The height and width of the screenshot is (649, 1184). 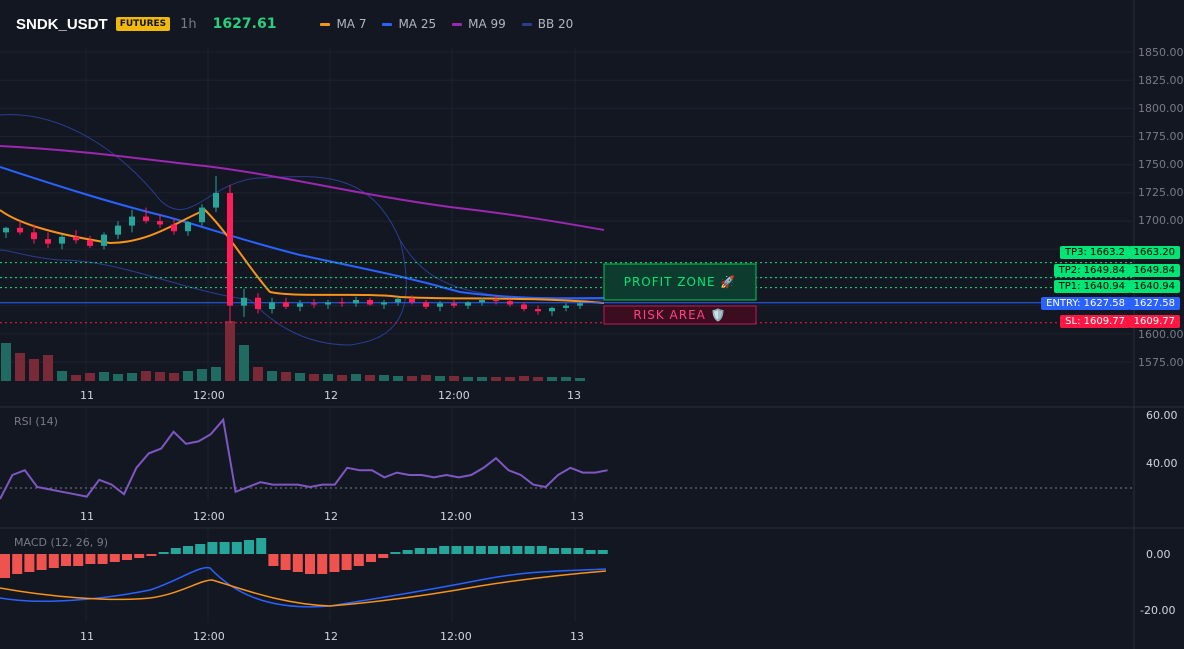 I want to click on macd-line, so click(x=303, y=587).